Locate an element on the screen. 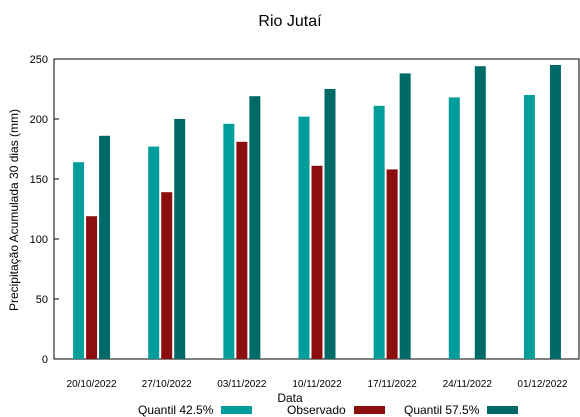 The height and width of the screenshot is (417, 580). x-tick-label: 01/12/2022 is located at coordinates (542, 384).